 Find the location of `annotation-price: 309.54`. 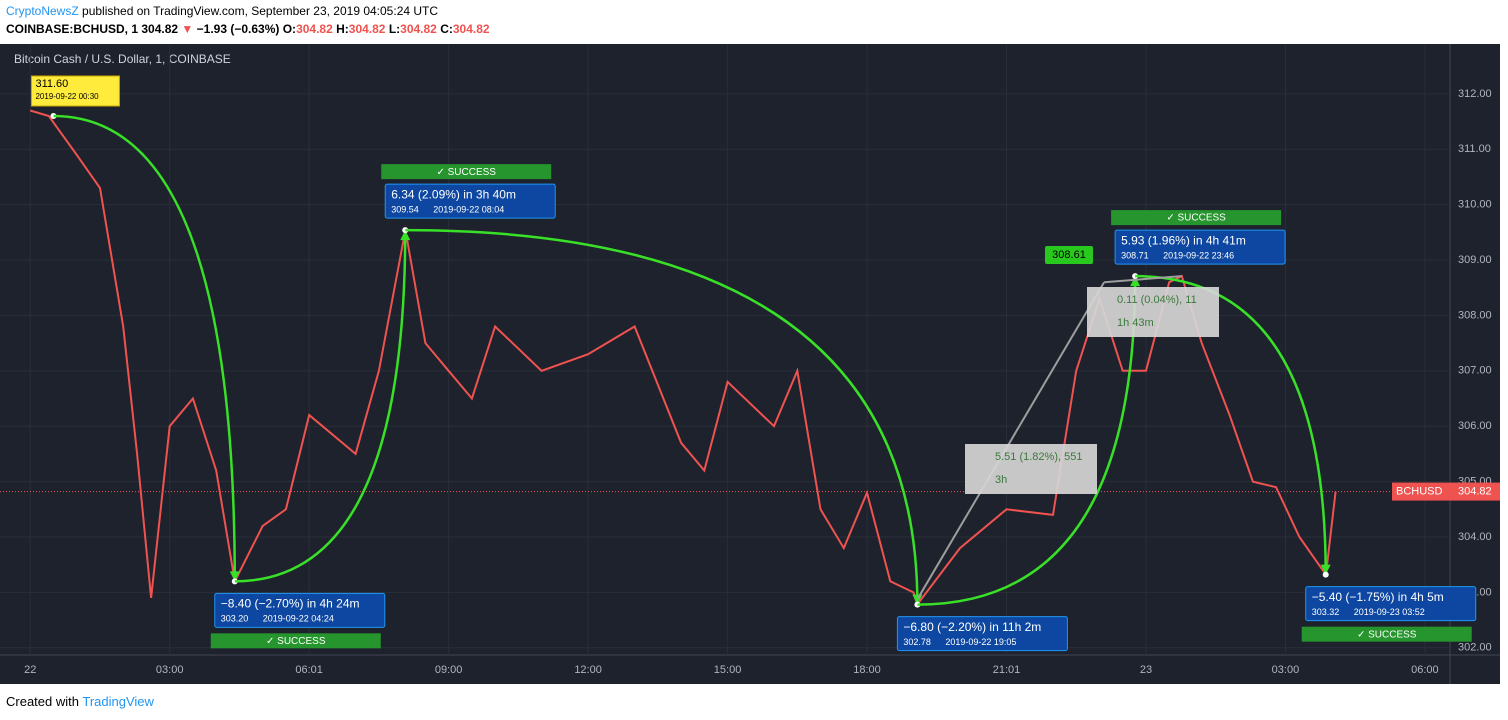

annotation-price: 309.54 is located at coordinates (405, 210).